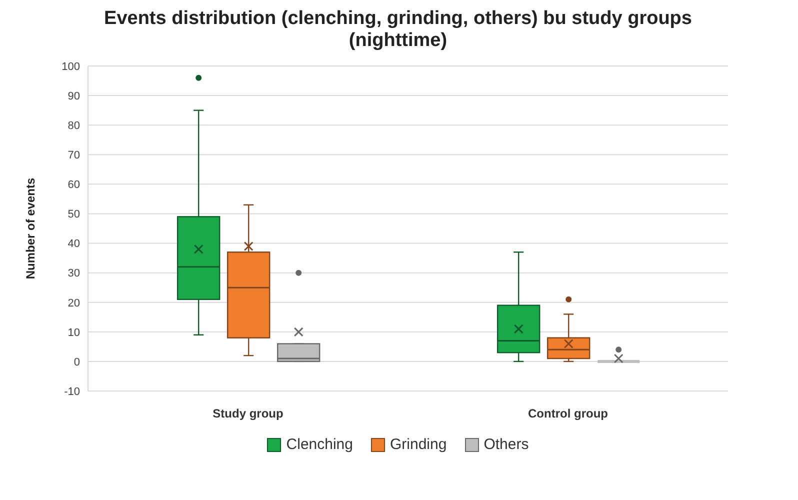 This screenshot has width=798, height=500. Describe the element at coordinates (74, 96) in the screenshot. I see `y-tick-label: 90` at that location.